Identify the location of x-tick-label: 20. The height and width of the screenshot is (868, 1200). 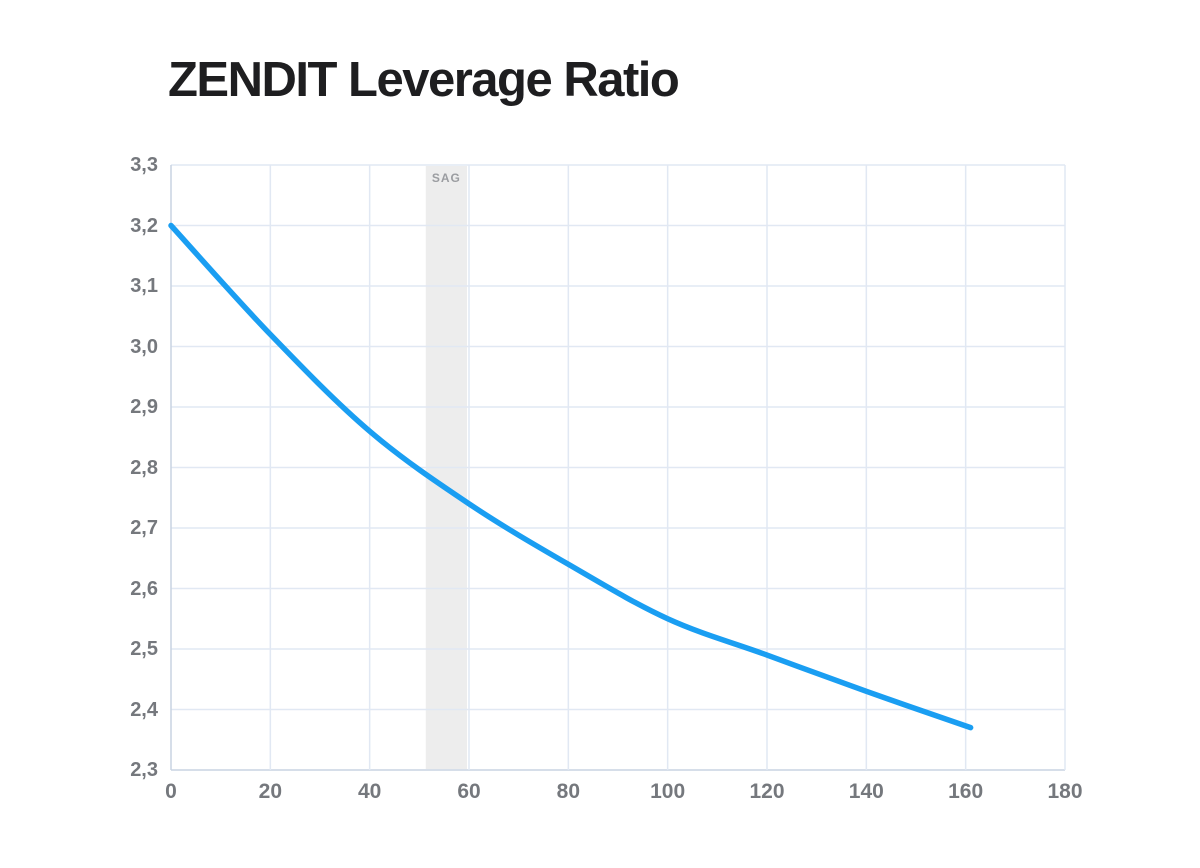
(270, 791).